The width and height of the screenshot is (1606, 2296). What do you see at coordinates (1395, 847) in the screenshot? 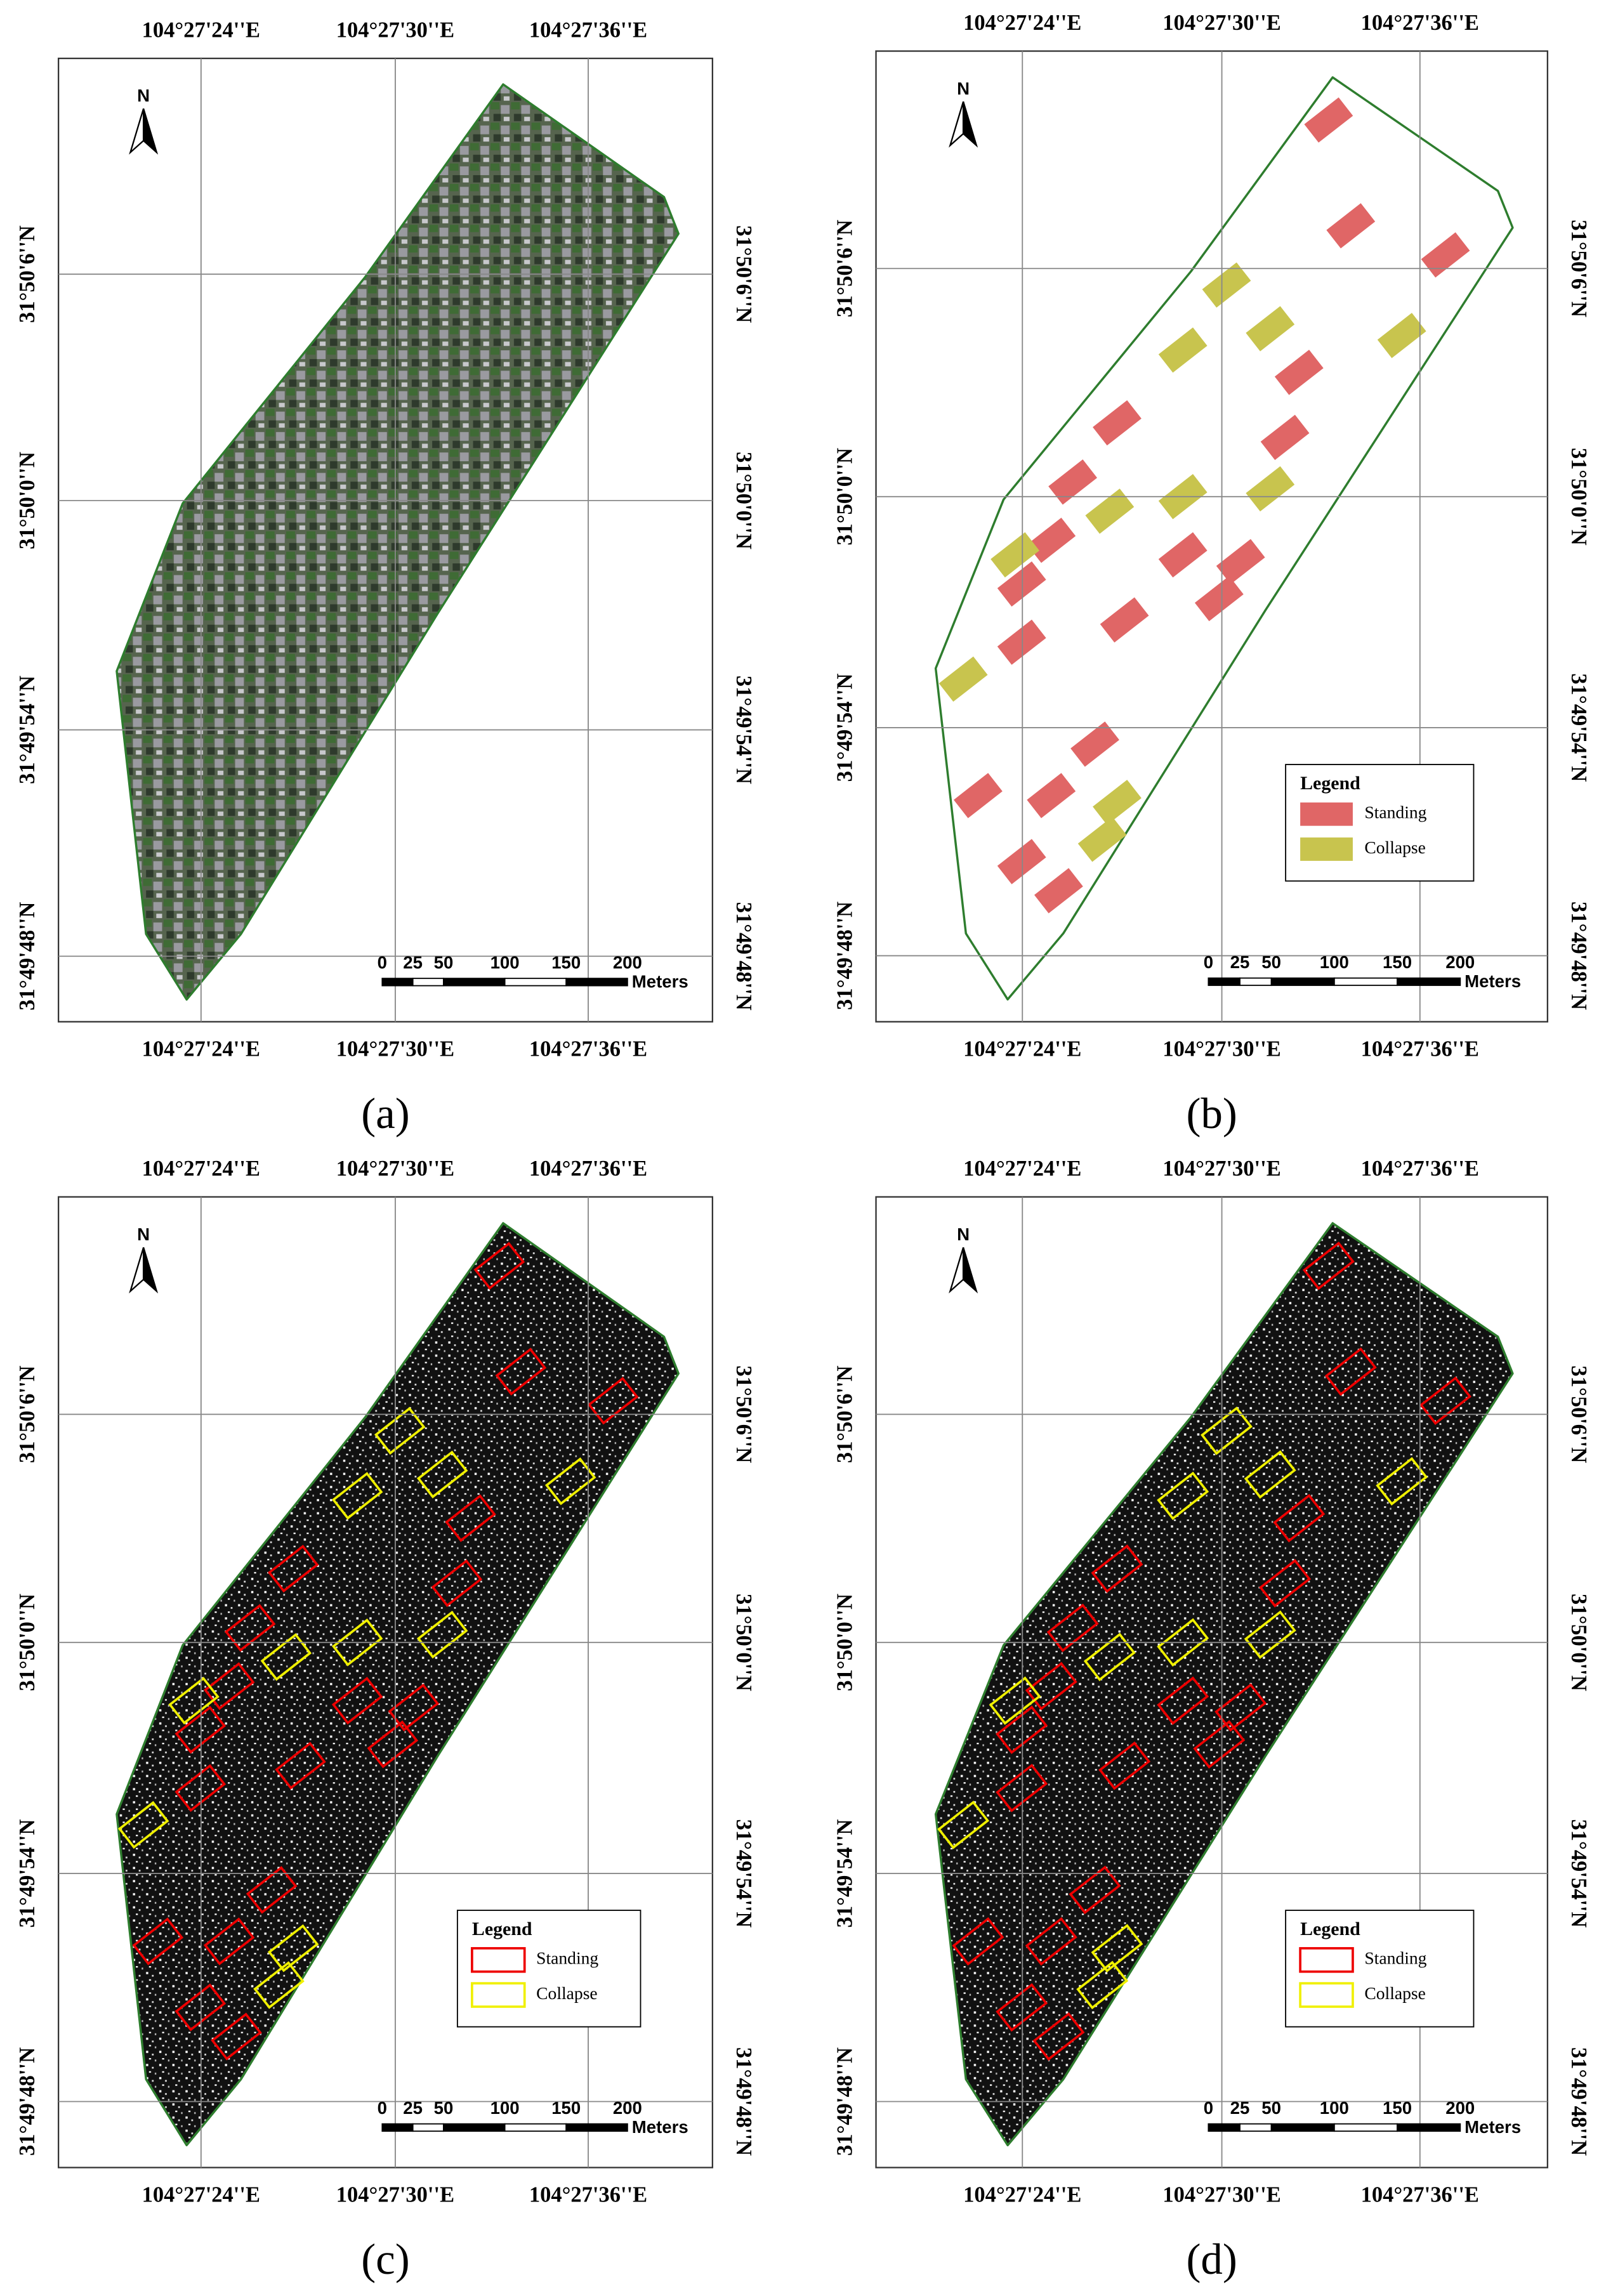
I see `legend-item: Collapse` at bounding box center [1395, 847].